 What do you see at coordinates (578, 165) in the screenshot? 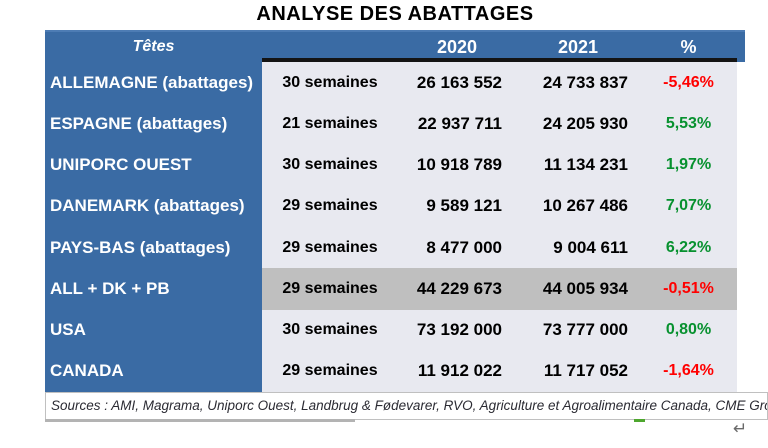
I see `value-2021-cell: 11 134 231` at bounding box center [578, 165].